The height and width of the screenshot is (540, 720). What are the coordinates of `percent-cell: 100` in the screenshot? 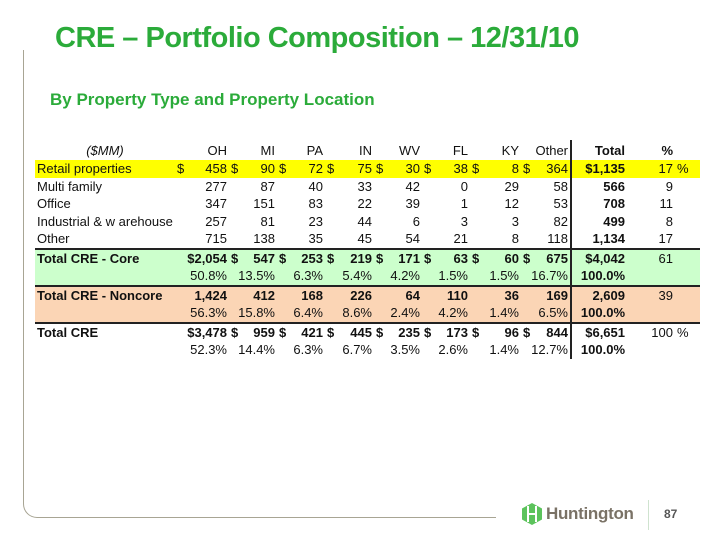 It's located at (651, 331).